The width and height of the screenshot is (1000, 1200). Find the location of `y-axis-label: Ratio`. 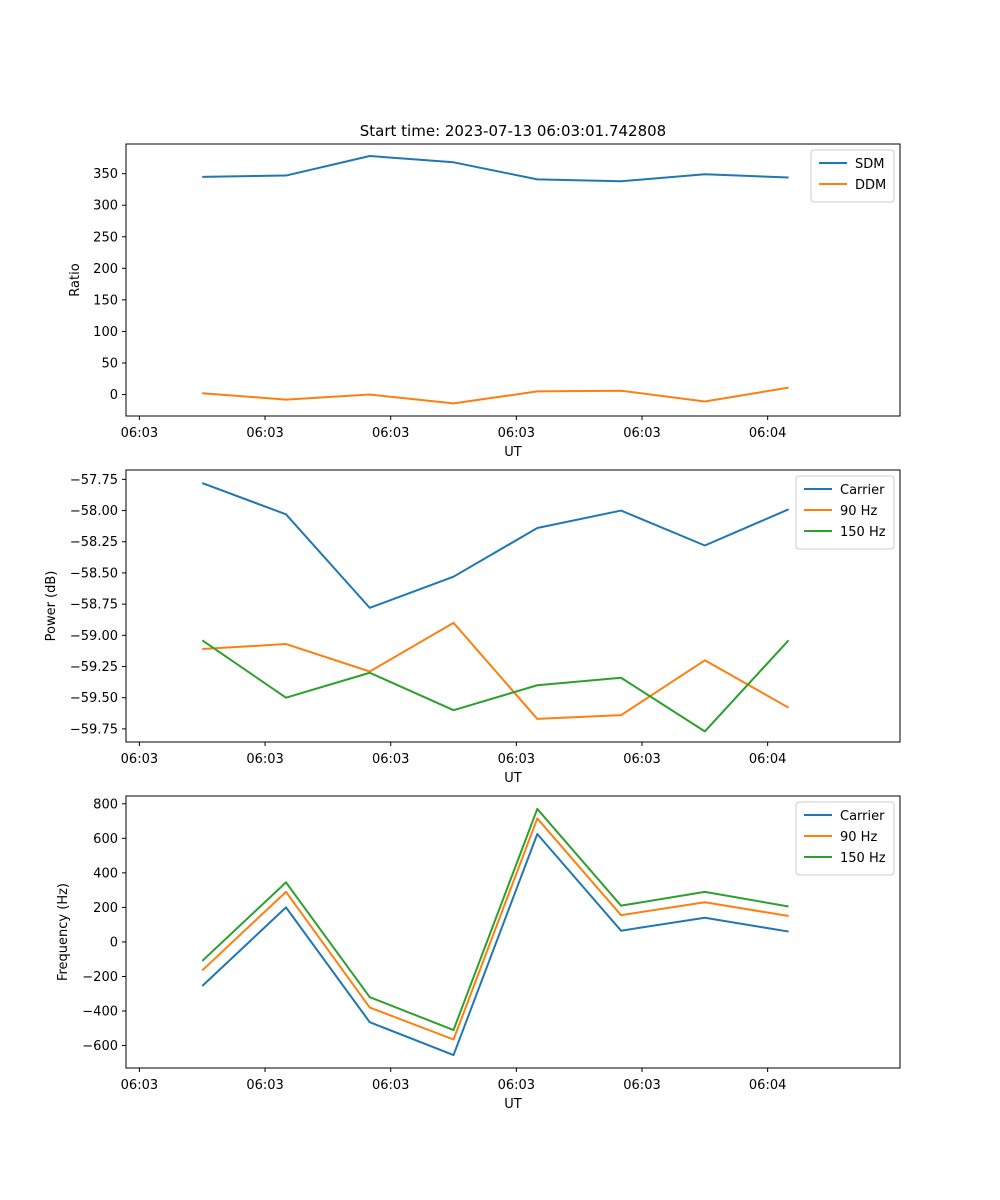

y-axis-label: Ratio is located at coordinates (75, 279).